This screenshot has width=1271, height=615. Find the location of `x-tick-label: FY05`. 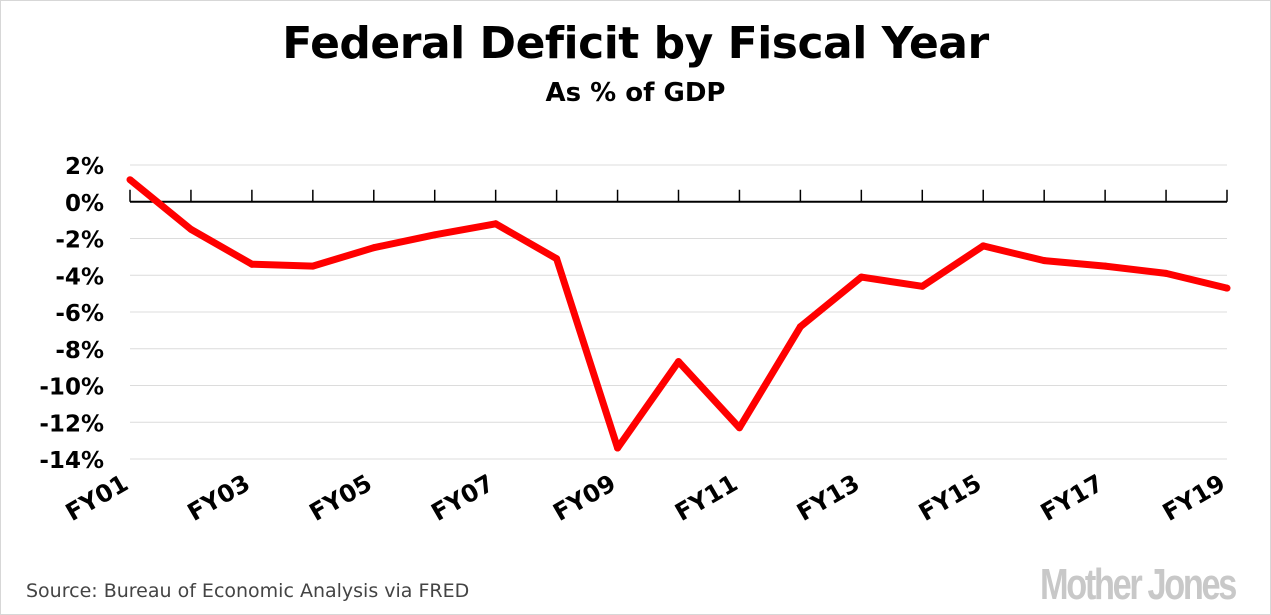

x-tick-label: FY05 is located at coordinates (341, 498).